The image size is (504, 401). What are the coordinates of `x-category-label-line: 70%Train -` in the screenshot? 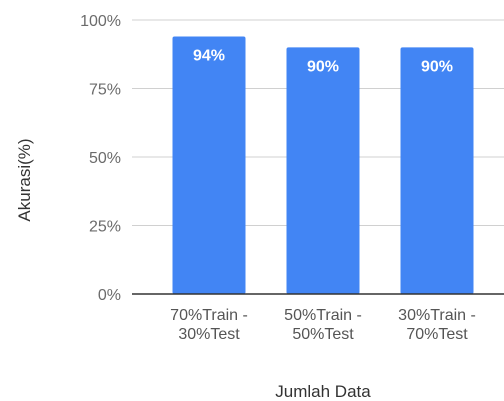 It's located at (209, 315).